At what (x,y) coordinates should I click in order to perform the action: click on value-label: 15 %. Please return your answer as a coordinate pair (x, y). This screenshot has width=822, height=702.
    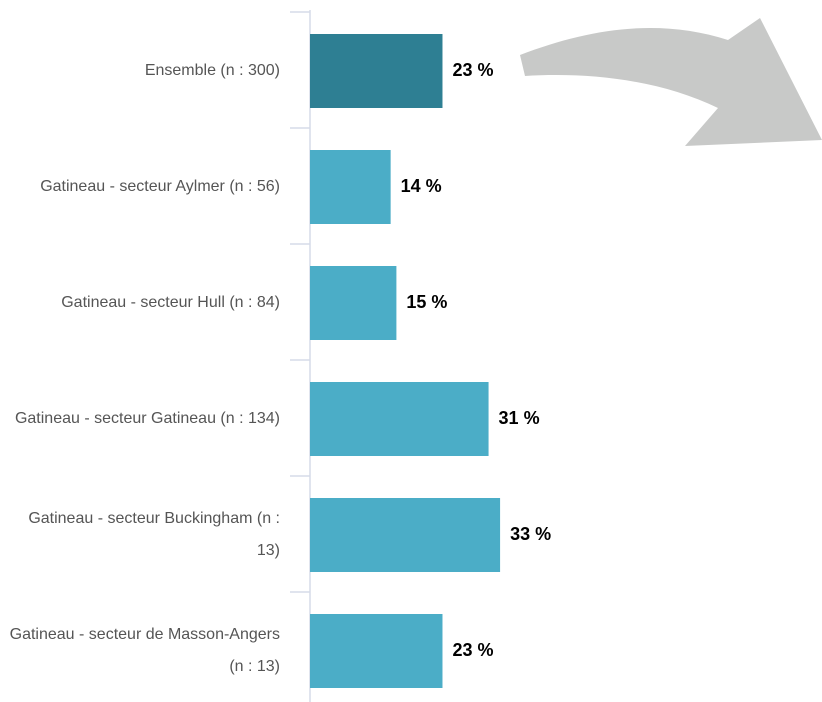
    Looking at the image, I should click on (427, 302).